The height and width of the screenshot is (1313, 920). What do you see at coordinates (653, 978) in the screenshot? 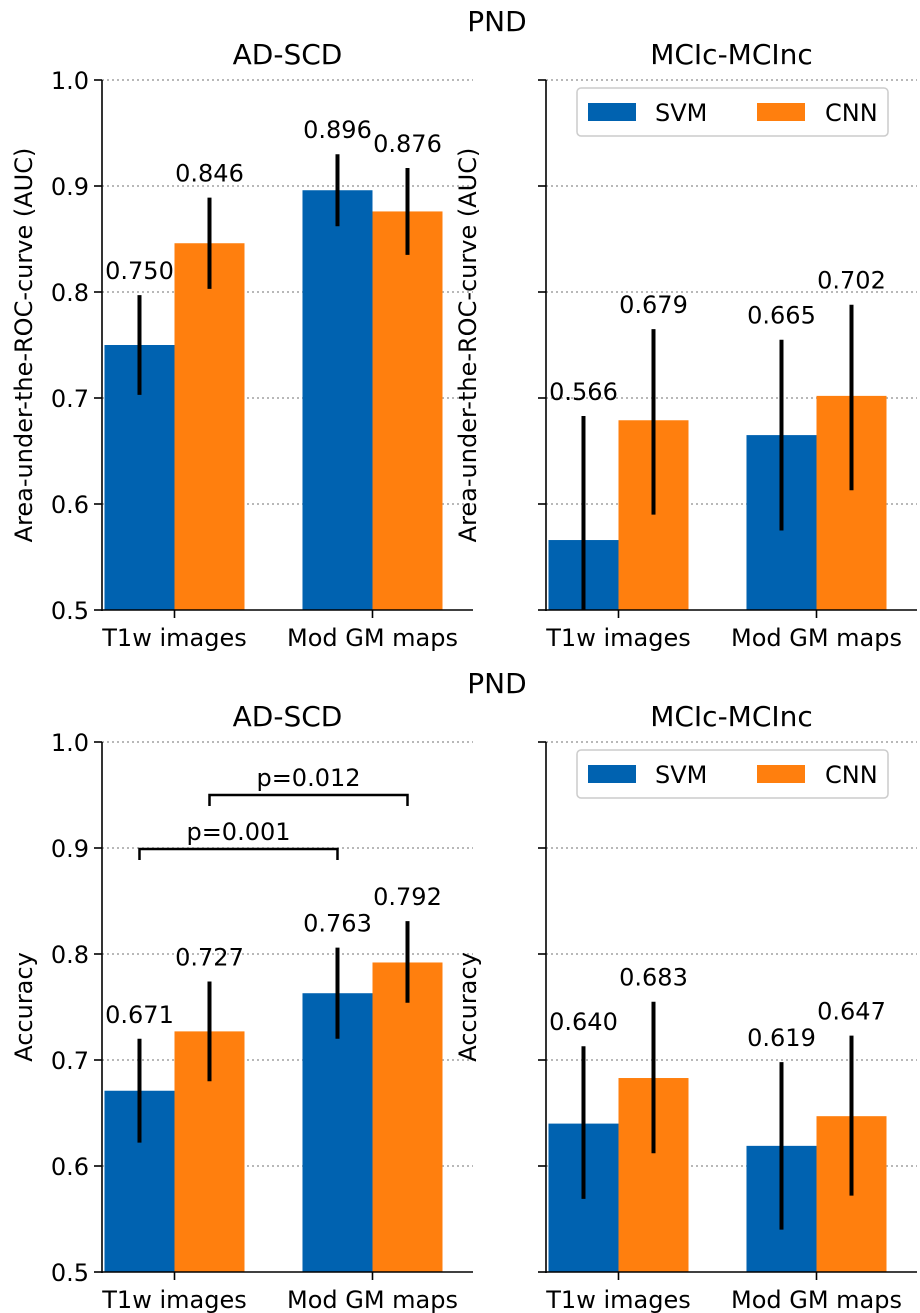
I see `data-label: 0.683` at bounding box center [653, 978].